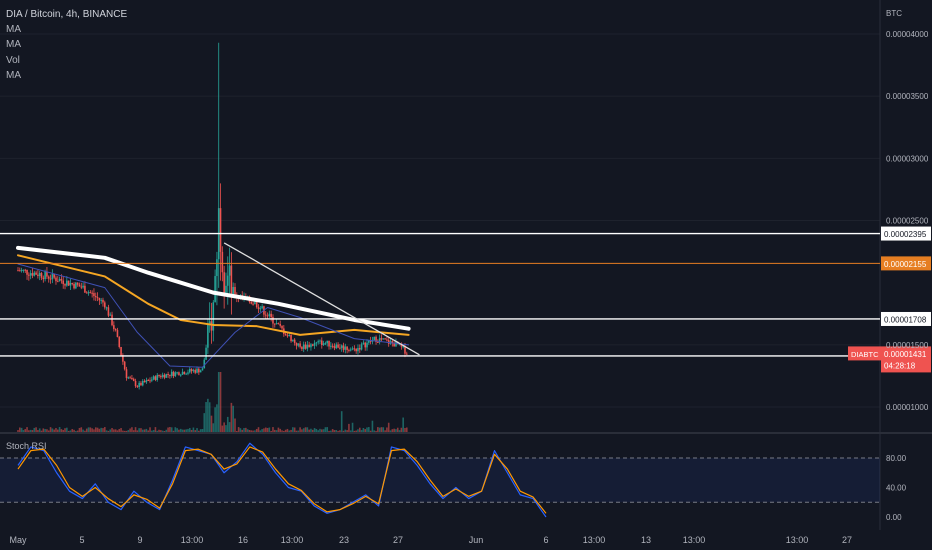 The image size is (932, 550). What do you see at coordinates (321, 299) in the screenshot?
I see `trendline` at bounding box center [321, 299].